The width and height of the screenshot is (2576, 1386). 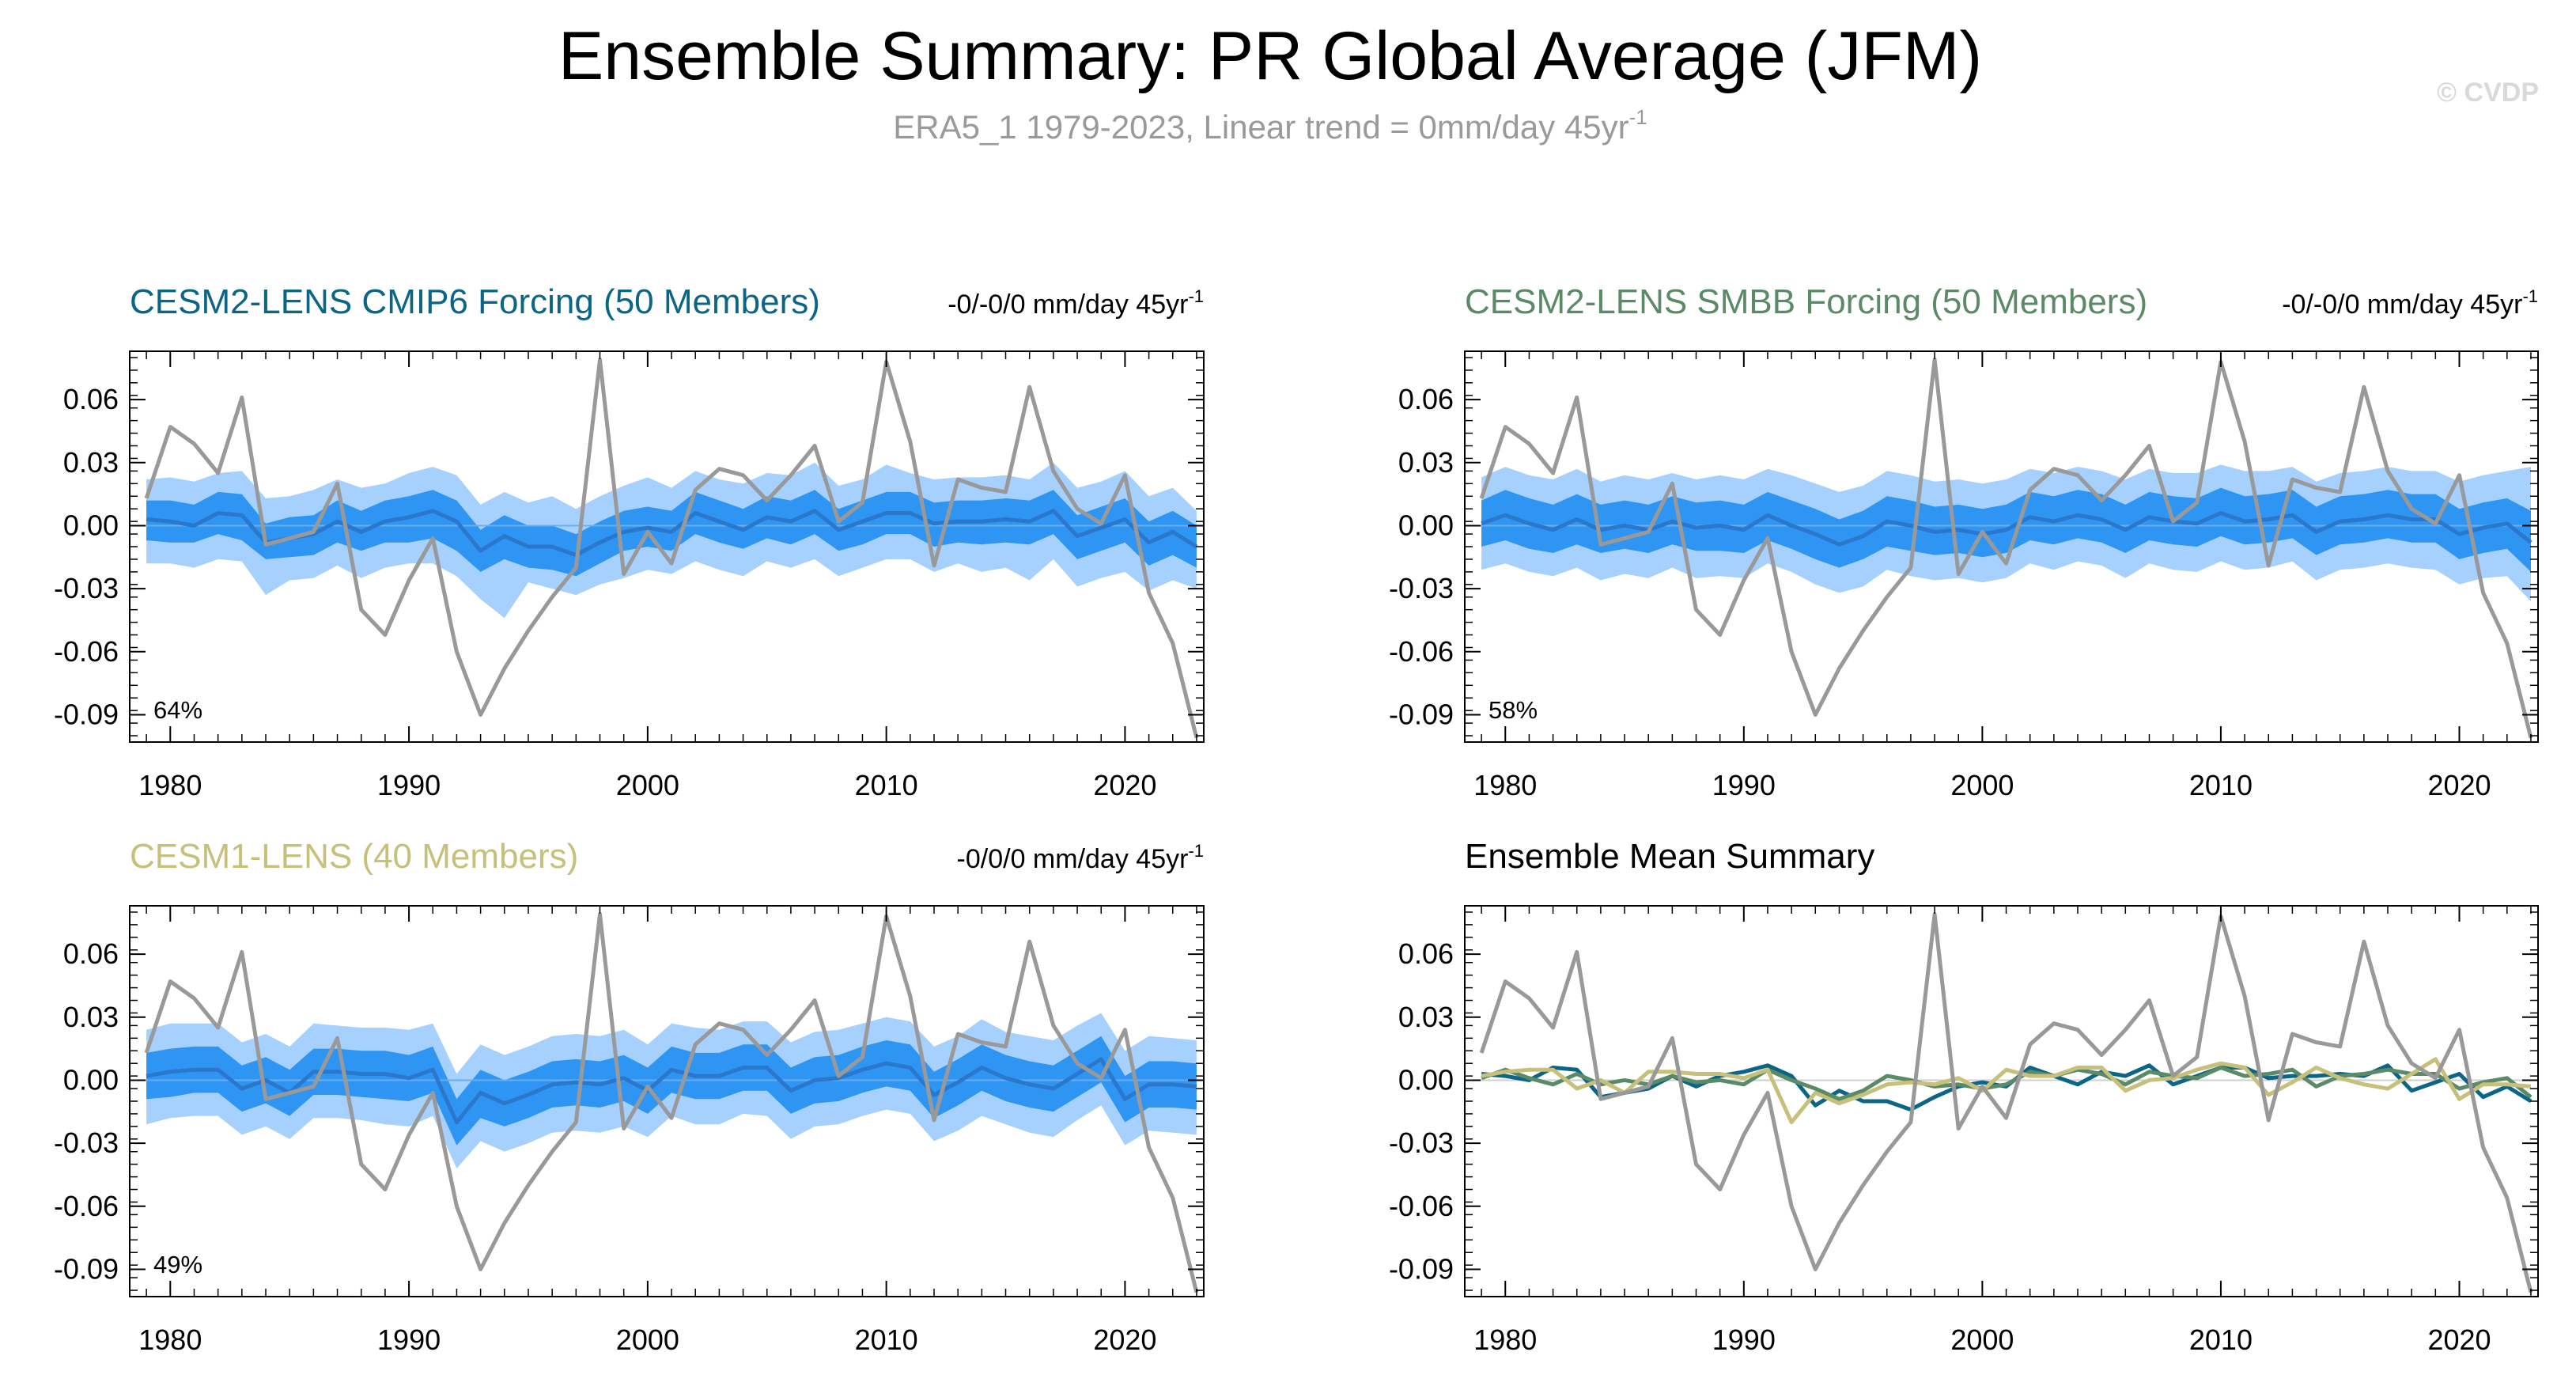 I want to click on plot-area-smbb, so click(x=2002, y=549).